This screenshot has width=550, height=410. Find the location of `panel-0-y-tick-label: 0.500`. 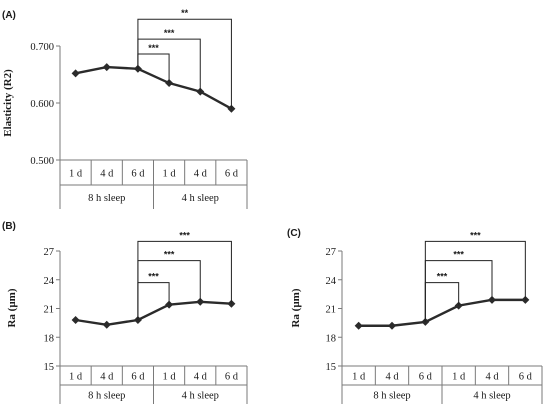

panel-0-y-tick-label: 0.500 is located at coordinates (42, 161).